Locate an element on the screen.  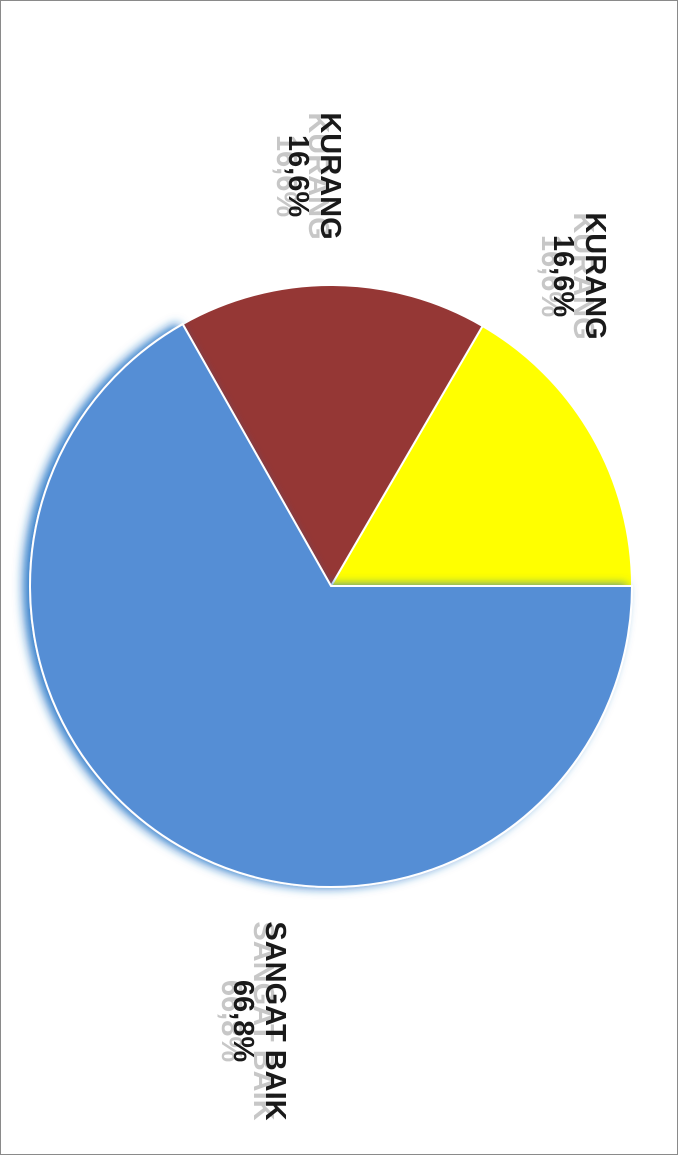
slice-category-reflection: SANGAT BAIK is located at coordinates (263, 1020).